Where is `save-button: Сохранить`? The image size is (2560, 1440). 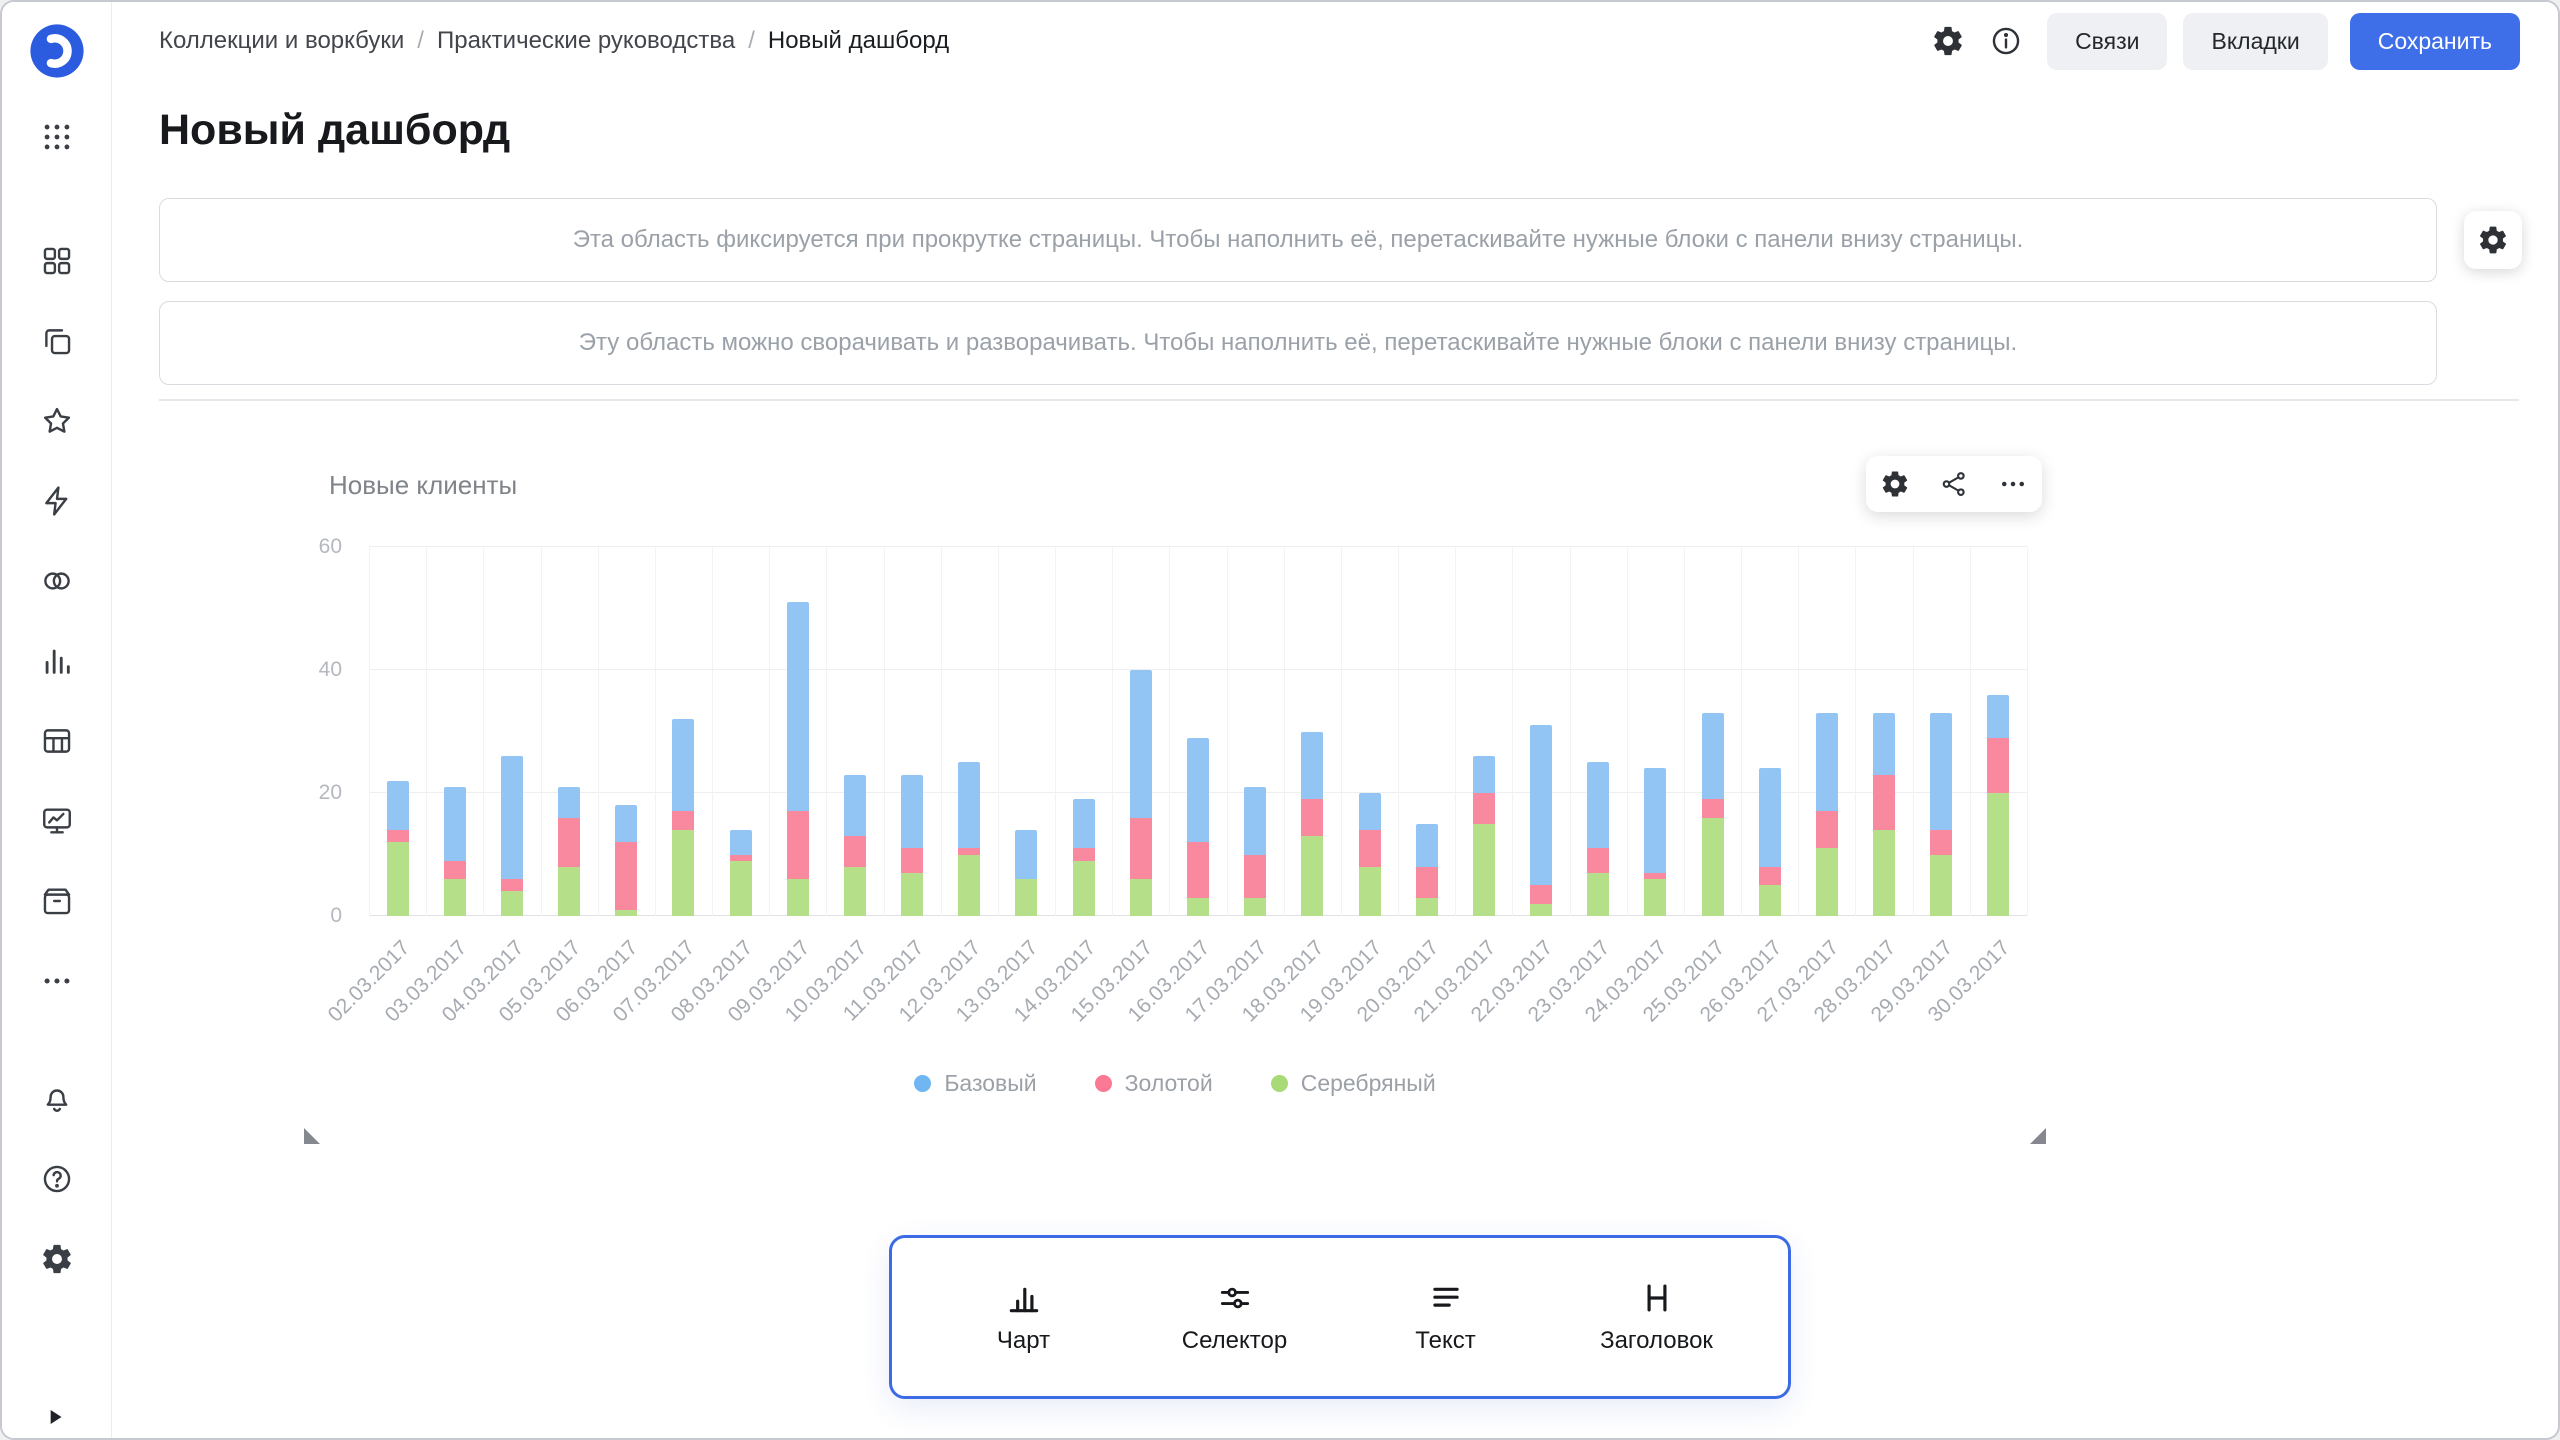
save-button: Сохранить is located at coordinates (2434, 41).